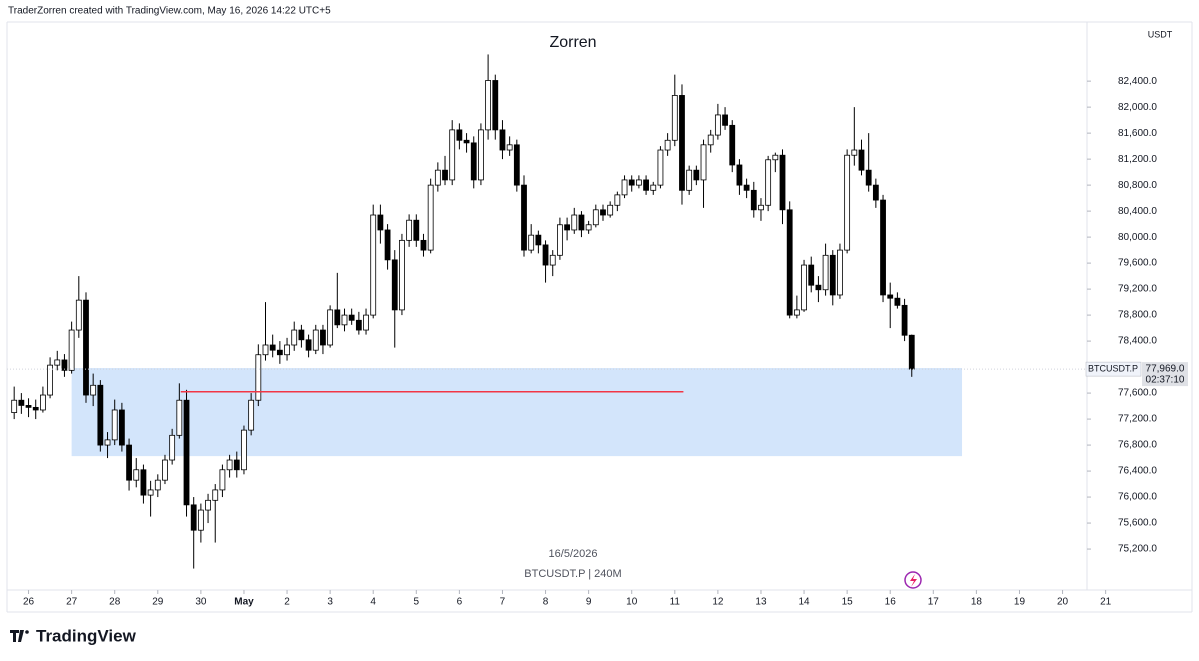 The width and height of the screenshot is (1199, 661). I want to click on y-unit: USDT, so click(1160, 34).